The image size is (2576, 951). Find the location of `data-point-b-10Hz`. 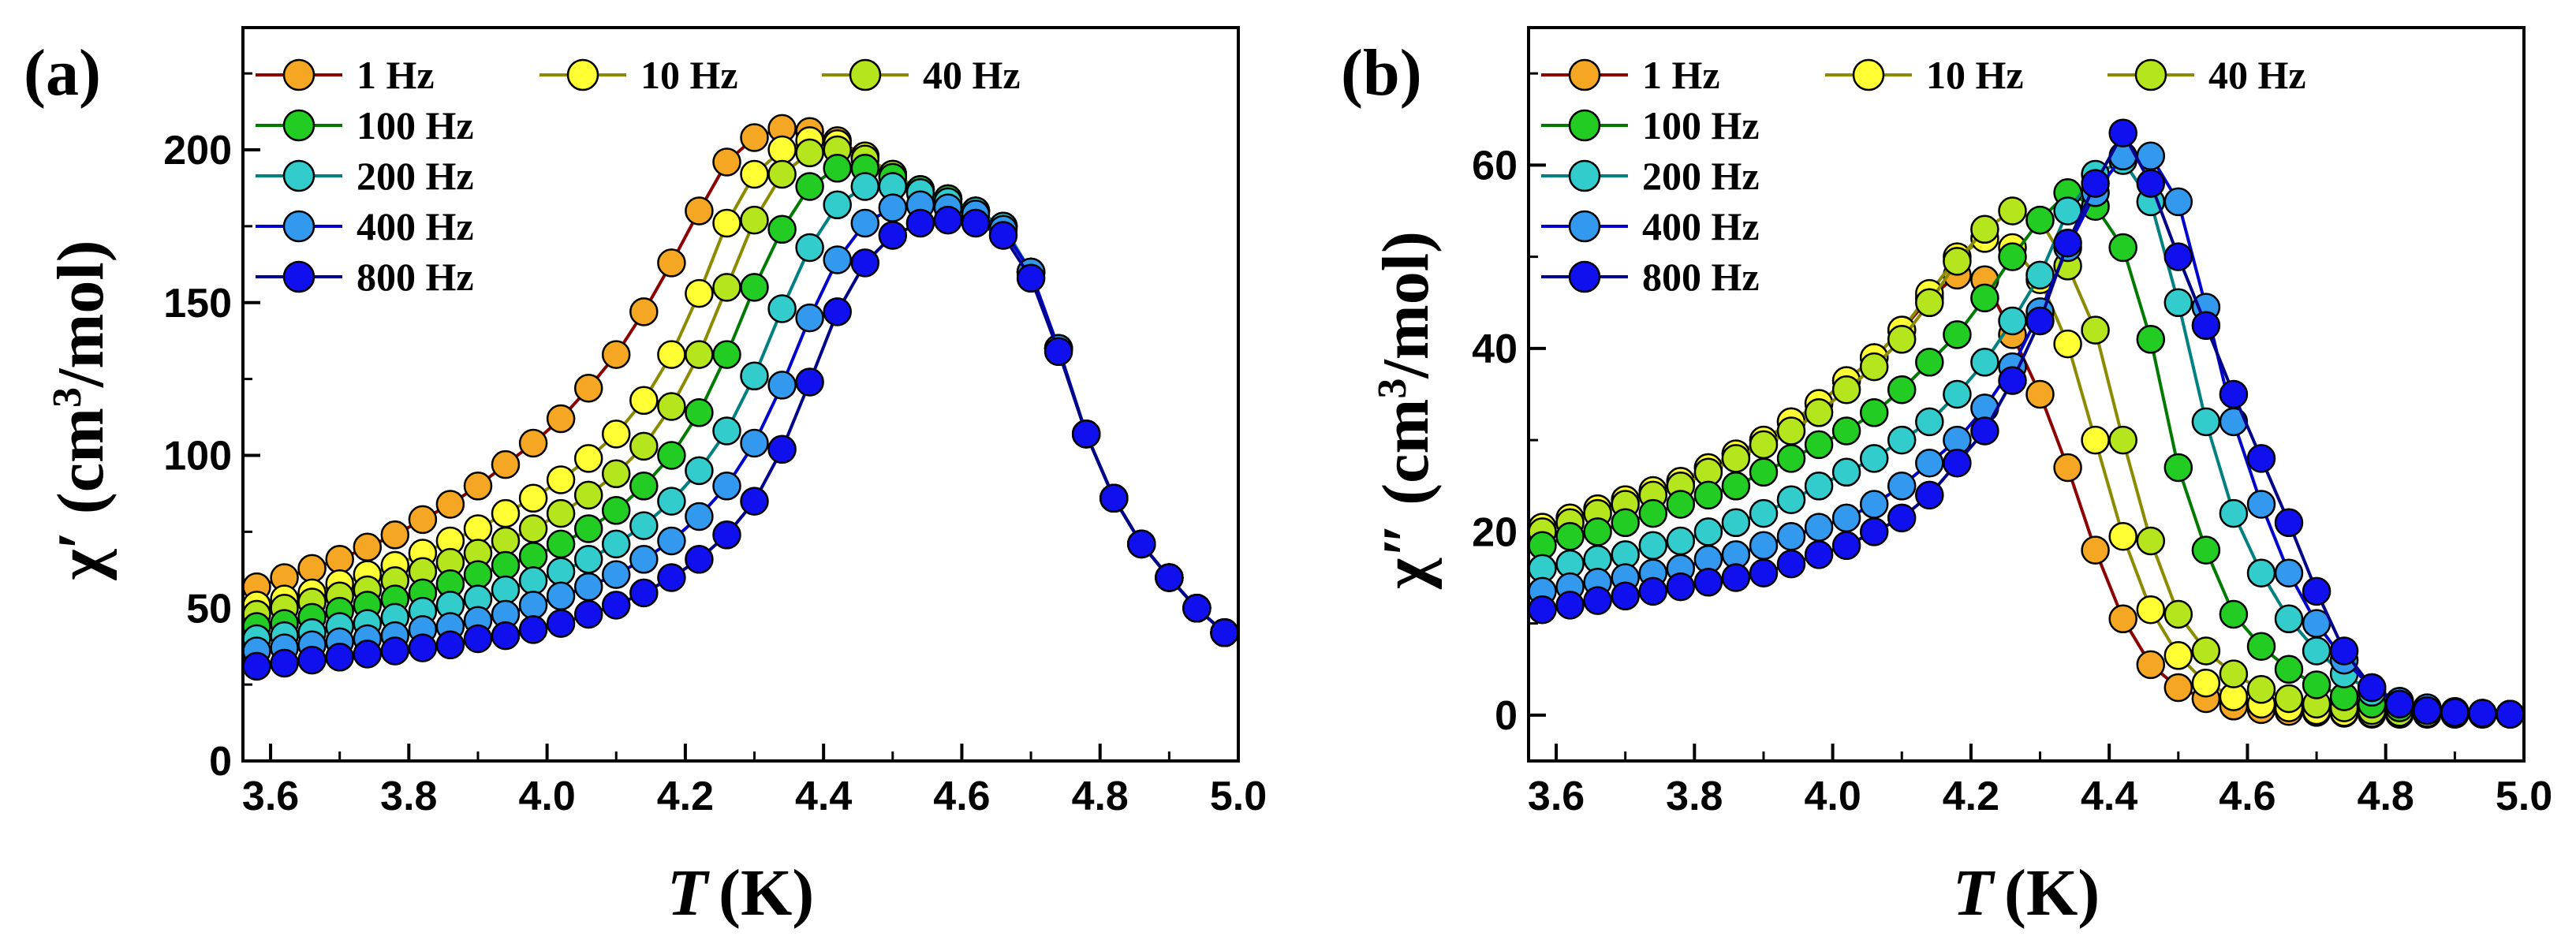

data-point-b-10Hz is located at coordinates (2095, 440).